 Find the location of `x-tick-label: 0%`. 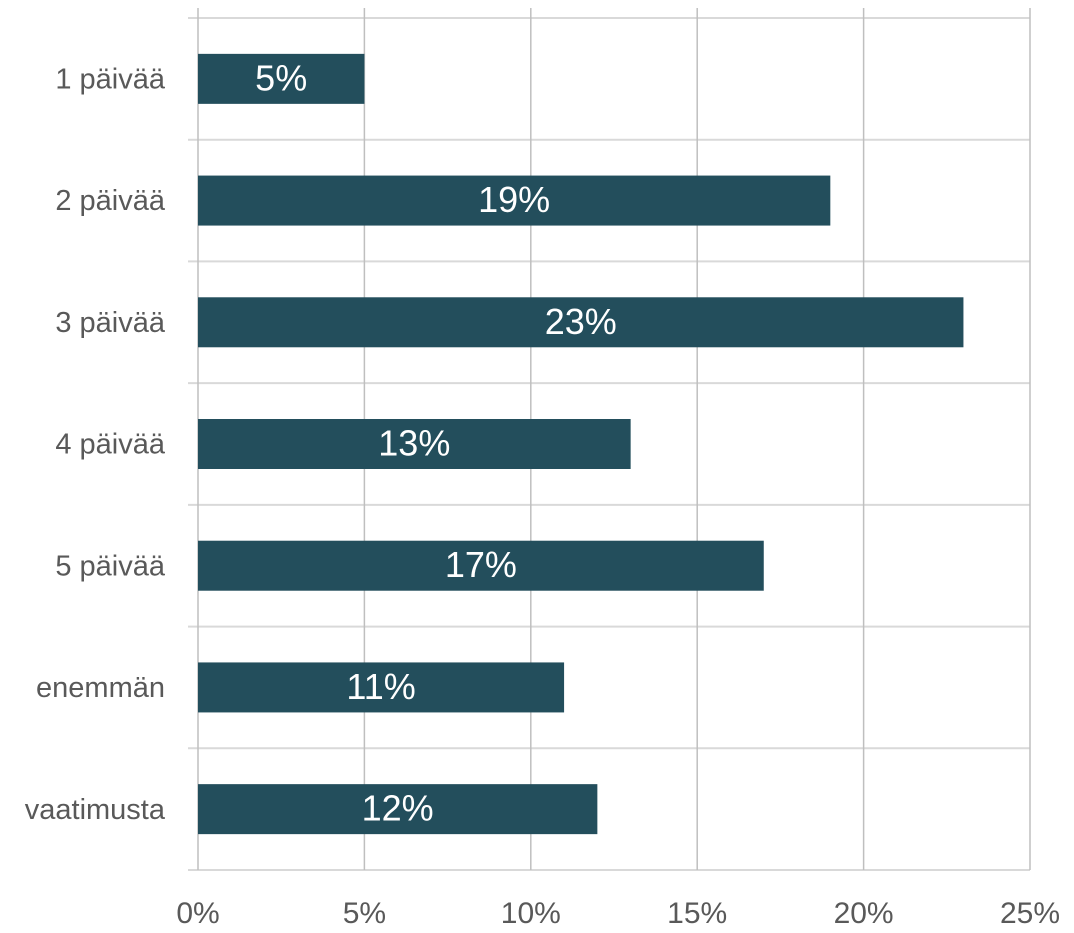

x-tick-label: 0% is located at coordinates (197, 913).